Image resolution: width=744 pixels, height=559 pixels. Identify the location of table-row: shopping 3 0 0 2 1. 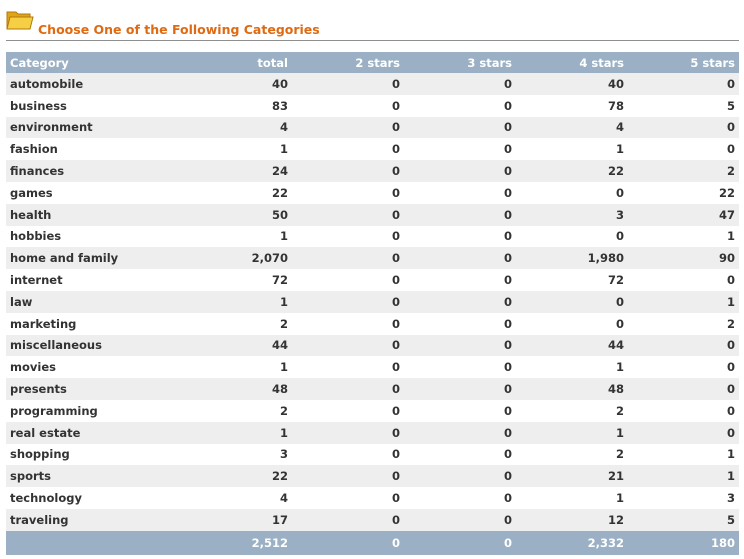
(372, 455).